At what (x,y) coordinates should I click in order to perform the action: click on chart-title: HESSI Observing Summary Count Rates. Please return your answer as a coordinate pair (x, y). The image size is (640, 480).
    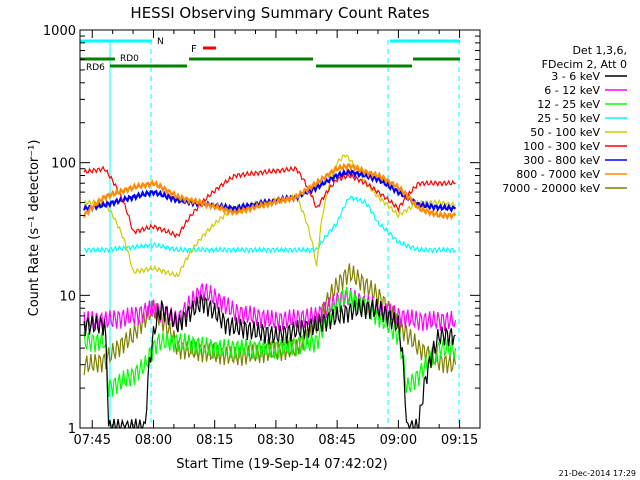
    Looking at the image, I should click on (279, 13).